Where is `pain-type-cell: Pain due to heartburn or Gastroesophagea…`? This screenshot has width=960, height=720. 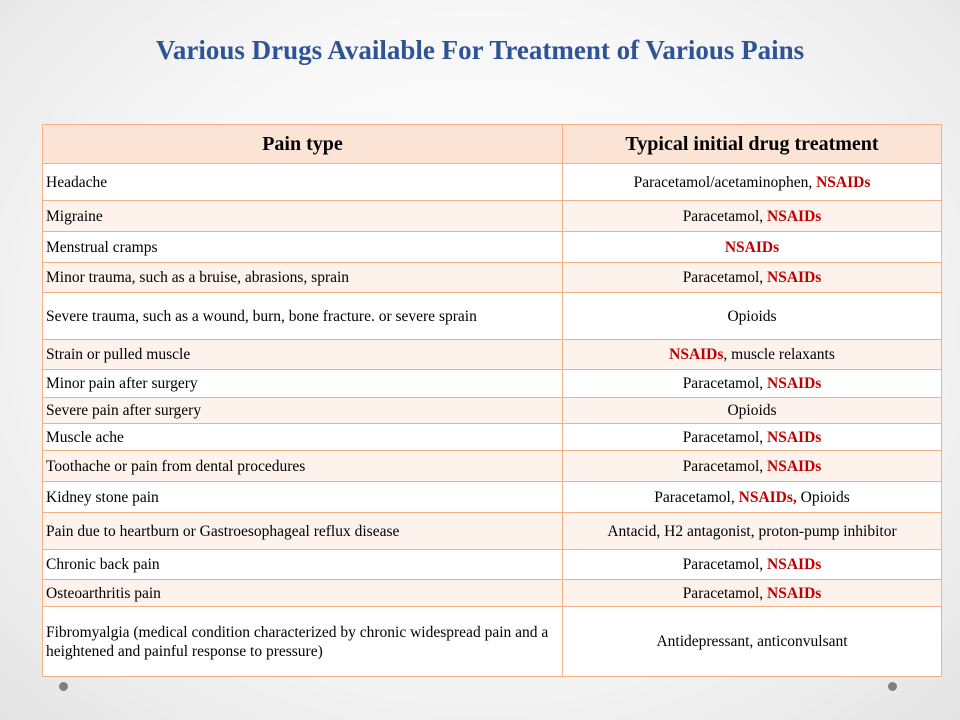 pain-type-cell: Pain due to heartburn or Gastroesophagea… is located at coordinates (302, 531).